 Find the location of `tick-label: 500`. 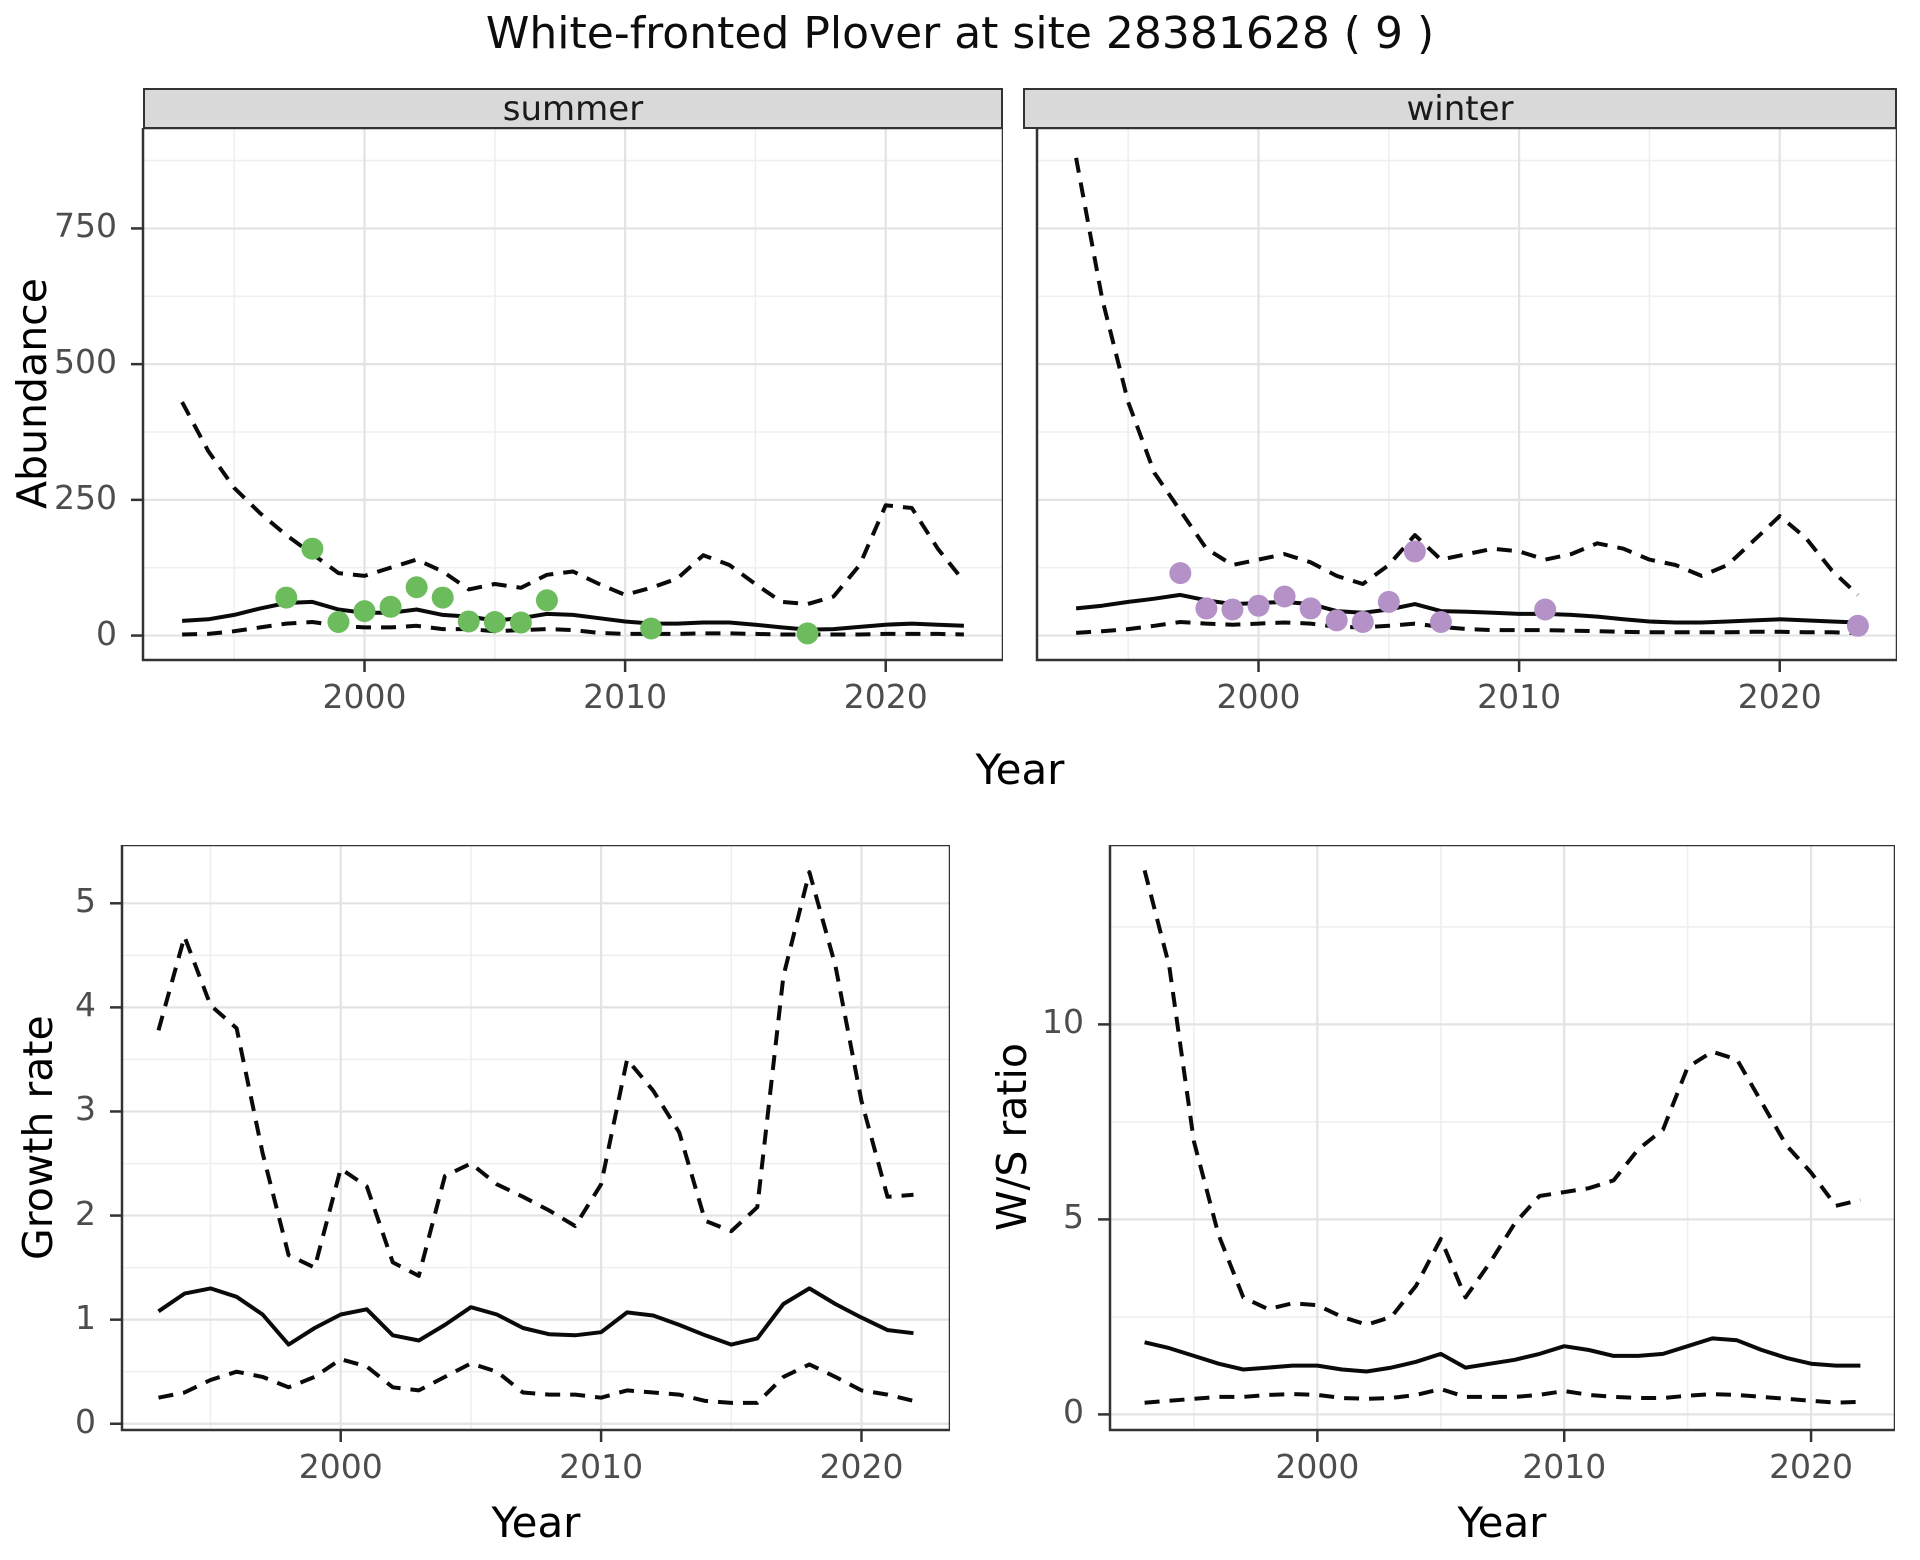

tick-label: 500 is located at coordinates (85, 362).